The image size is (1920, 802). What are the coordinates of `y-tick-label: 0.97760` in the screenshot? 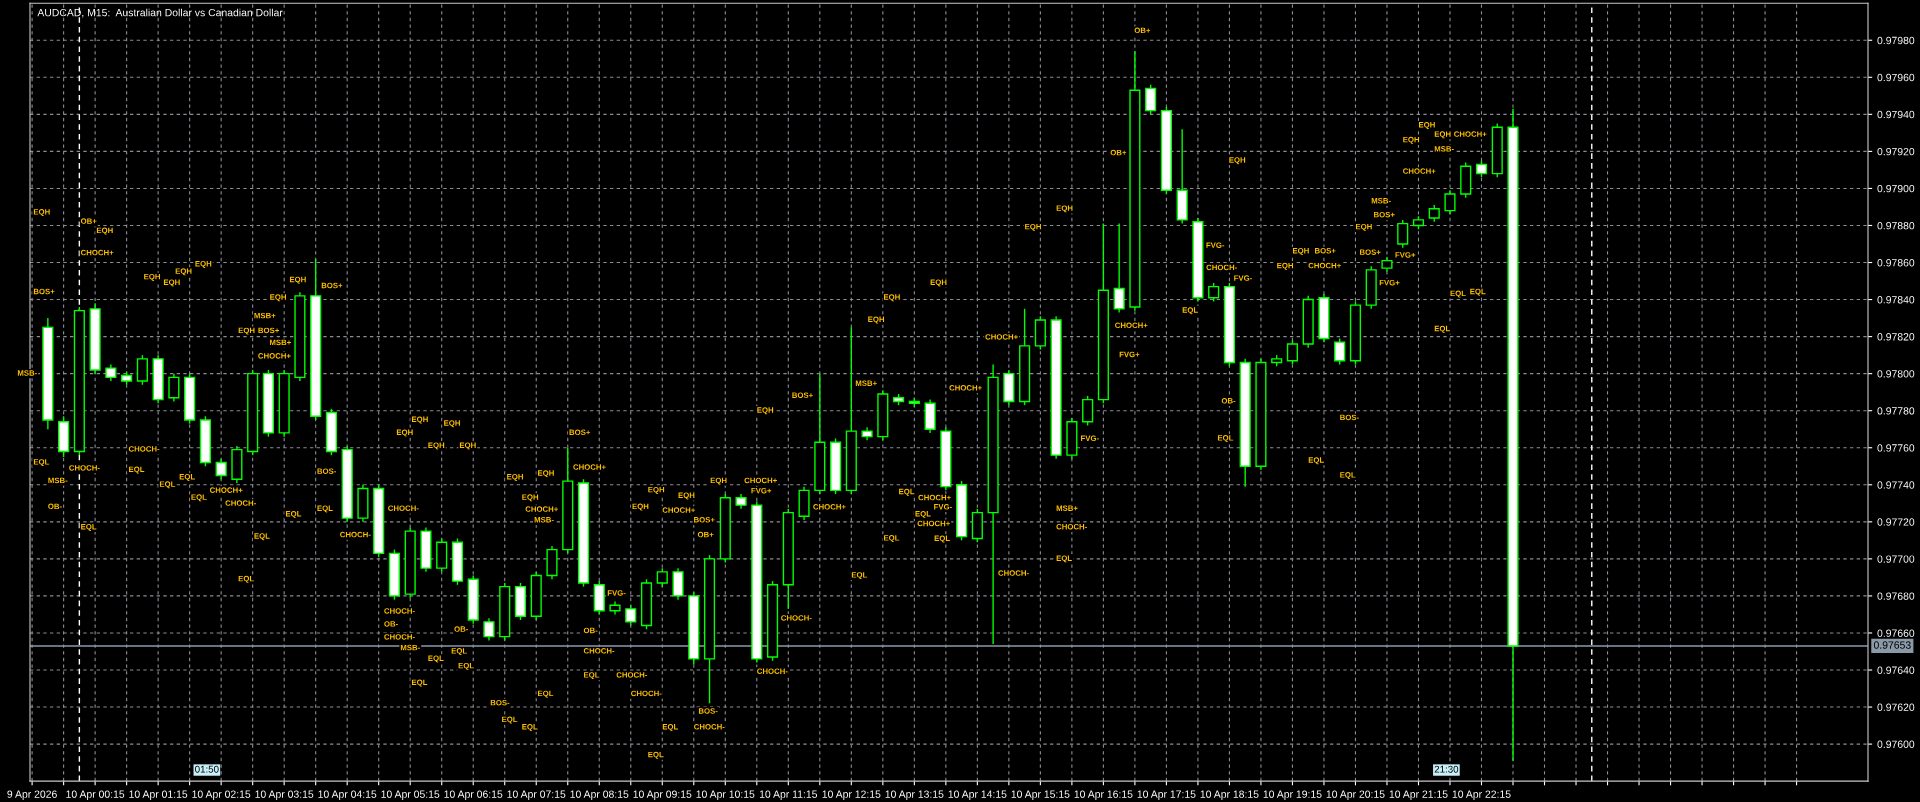 It's located at (1896, 448).